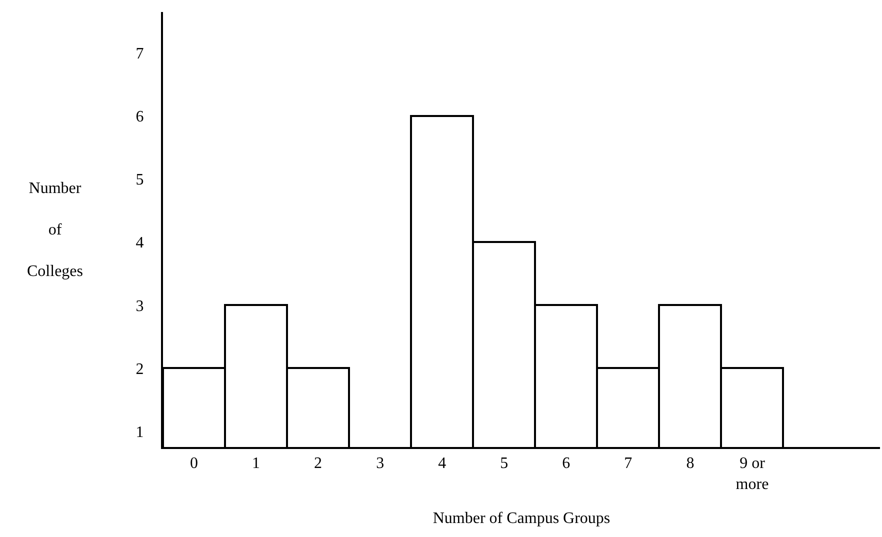 Image resolution: width=882 pixels, height=537 pixels. What do you see at coordinates (140, 432) in the screenshot?
I see `y-tick-label: 1` at bounding box center [140, 432].